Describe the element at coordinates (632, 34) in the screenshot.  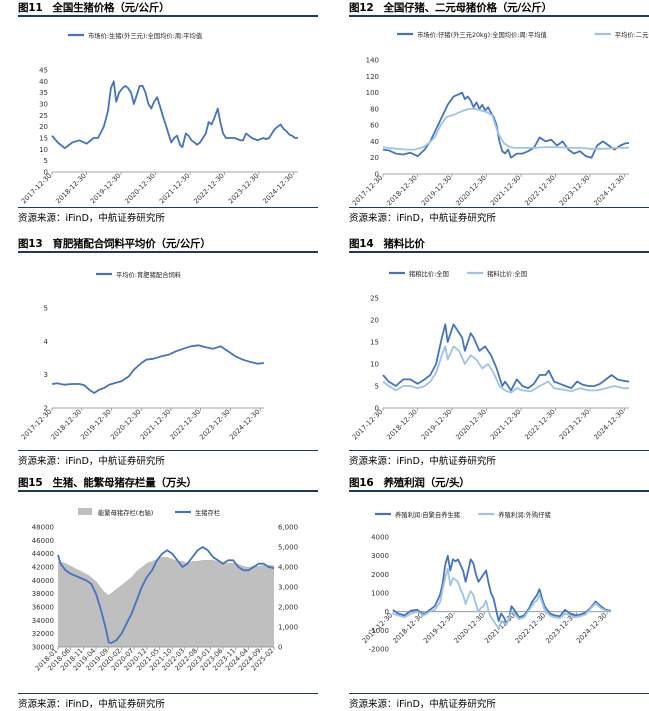
I see `legend-label: 平均价:二元母猪` at that location.